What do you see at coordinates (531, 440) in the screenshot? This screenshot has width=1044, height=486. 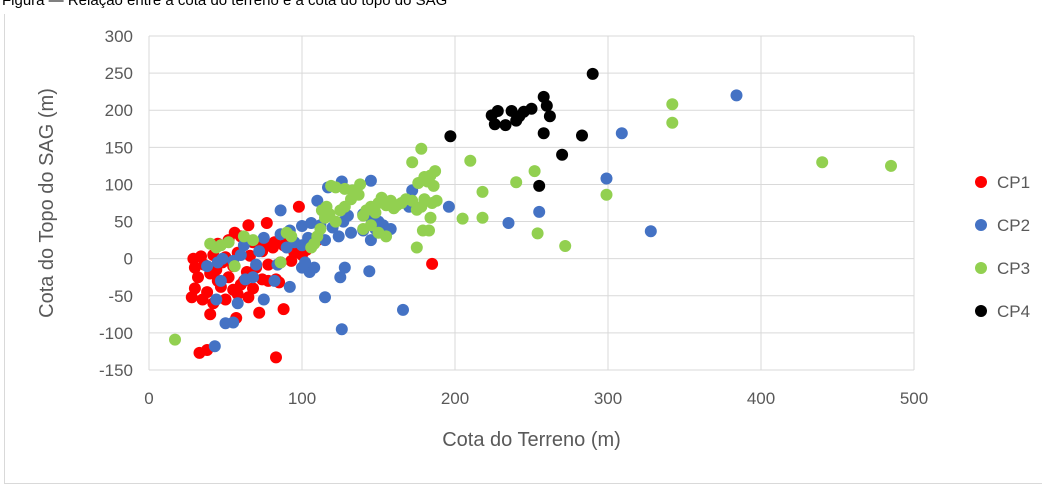 I see `x-axis-title: Cota do Terreno (m)` at bounding box center [531, 440].